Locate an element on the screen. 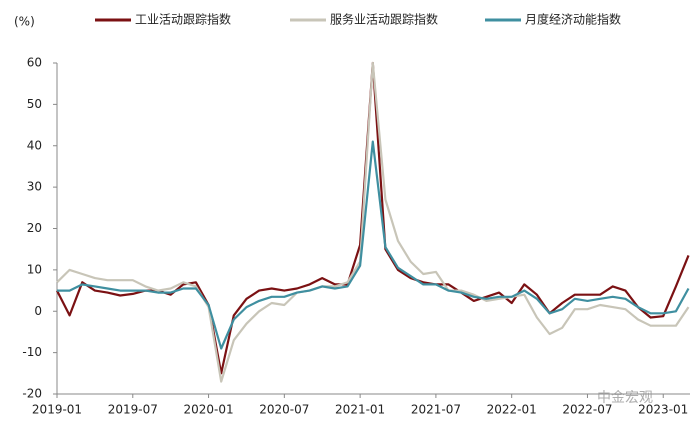 The height and width of the screenshot is (435, 691). x-tick-label: 2023-01 is located at coordinates (663, 410).